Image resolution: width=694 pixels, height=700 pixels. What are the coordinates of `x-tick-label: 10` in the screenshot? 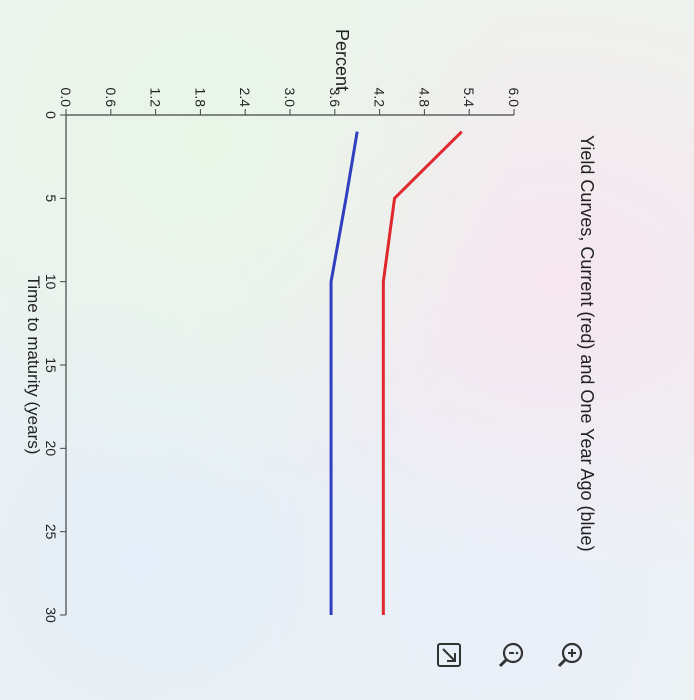 It's located at (51, 282).